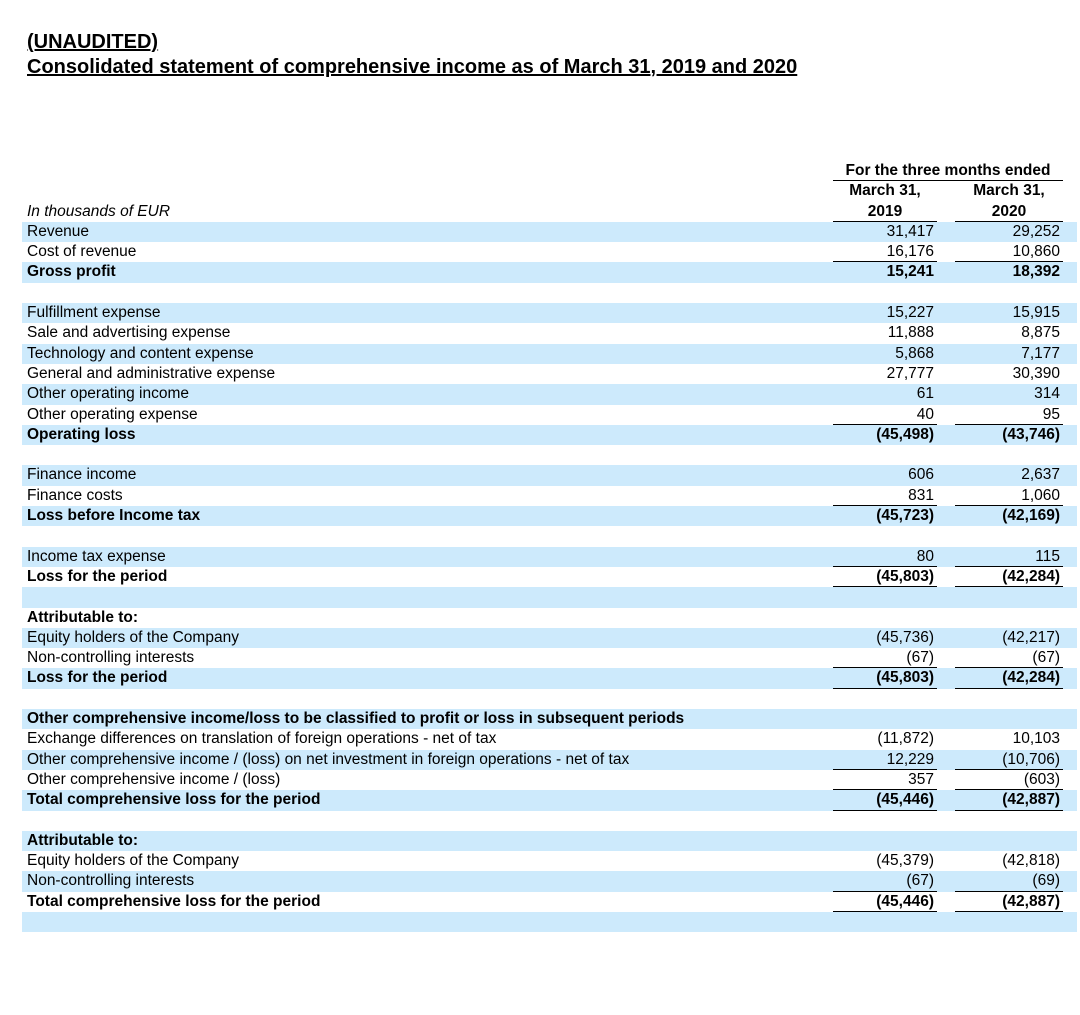  What do you see at coordinates (549, 333) in the screenshot?
I see `table-row: Sale and advertising expense 11,888 8,875` at bounding box center [549, 333].